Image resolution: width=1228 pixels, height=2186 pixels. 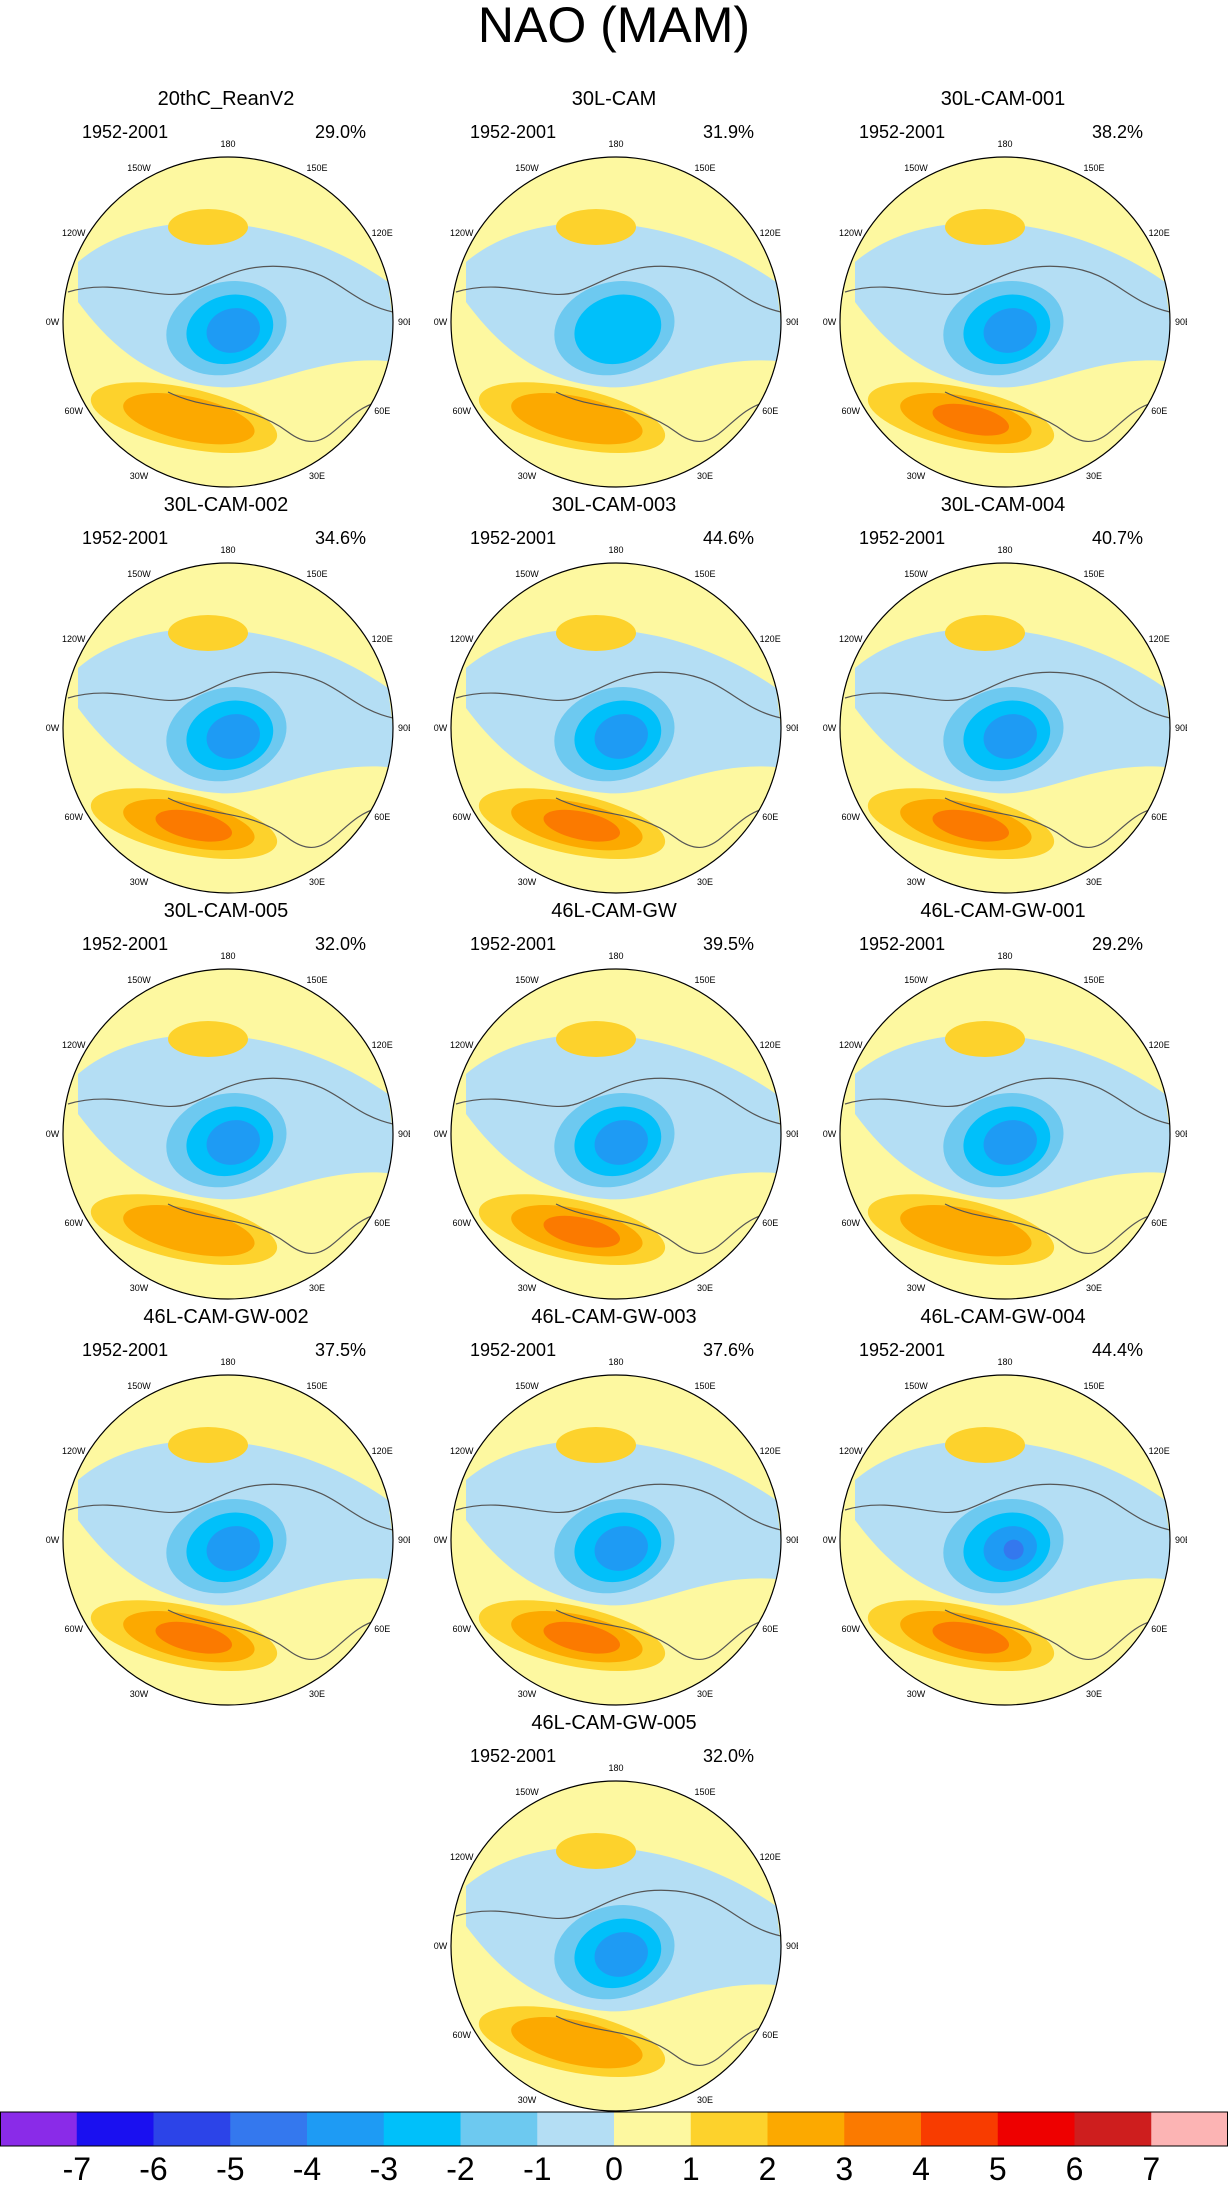 What do you see at coordinates (691, 2168) in the screenshot?
I see `colorbar-tick-label: 1` at bounding box center [691, 2168].